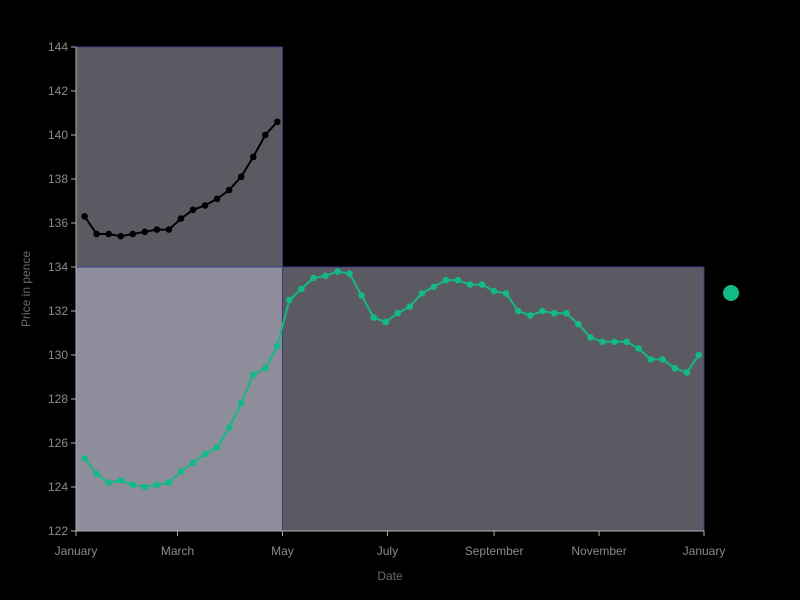 The width and height of the screenshot is (800, 600). Describe the element at coordinates (58, 399) in the screenshot. I see `y-tick-label: 128` at that location.